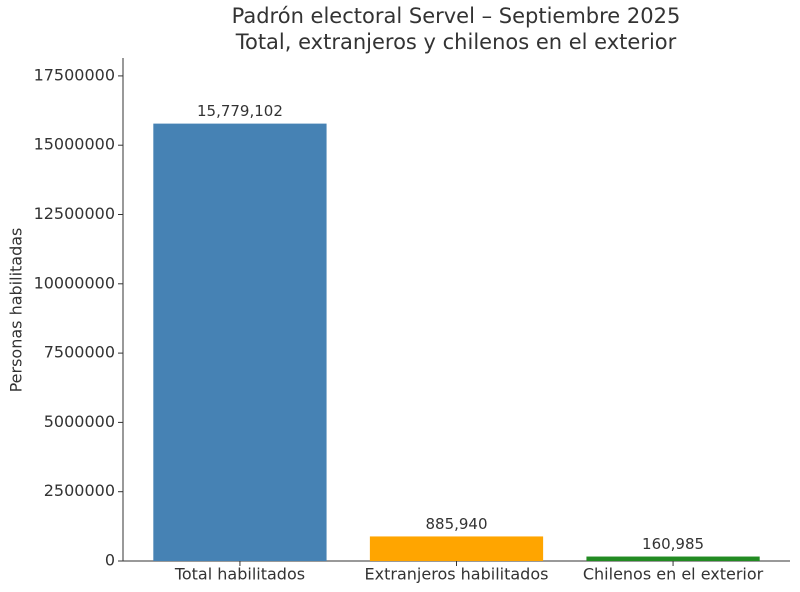  I want to click on x-tick-label: Chilenos en el exterior, so click(673, 574).